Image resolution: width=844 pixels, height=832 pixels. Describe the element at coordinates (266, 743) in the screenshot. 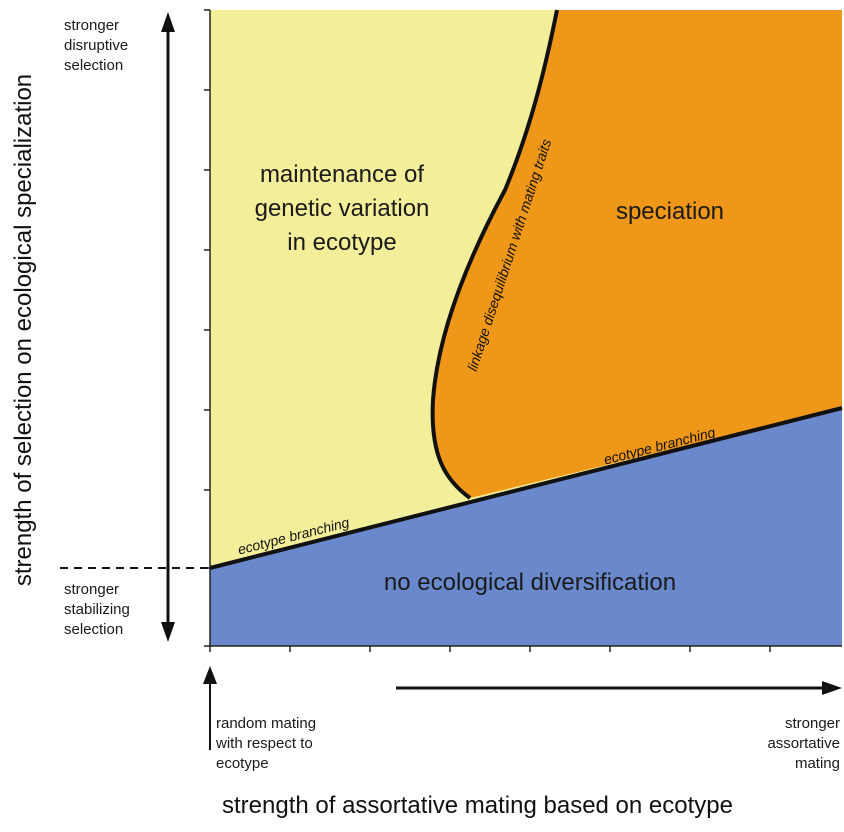

I see `x-left-note: random mating with respect to ecotype` at that location.